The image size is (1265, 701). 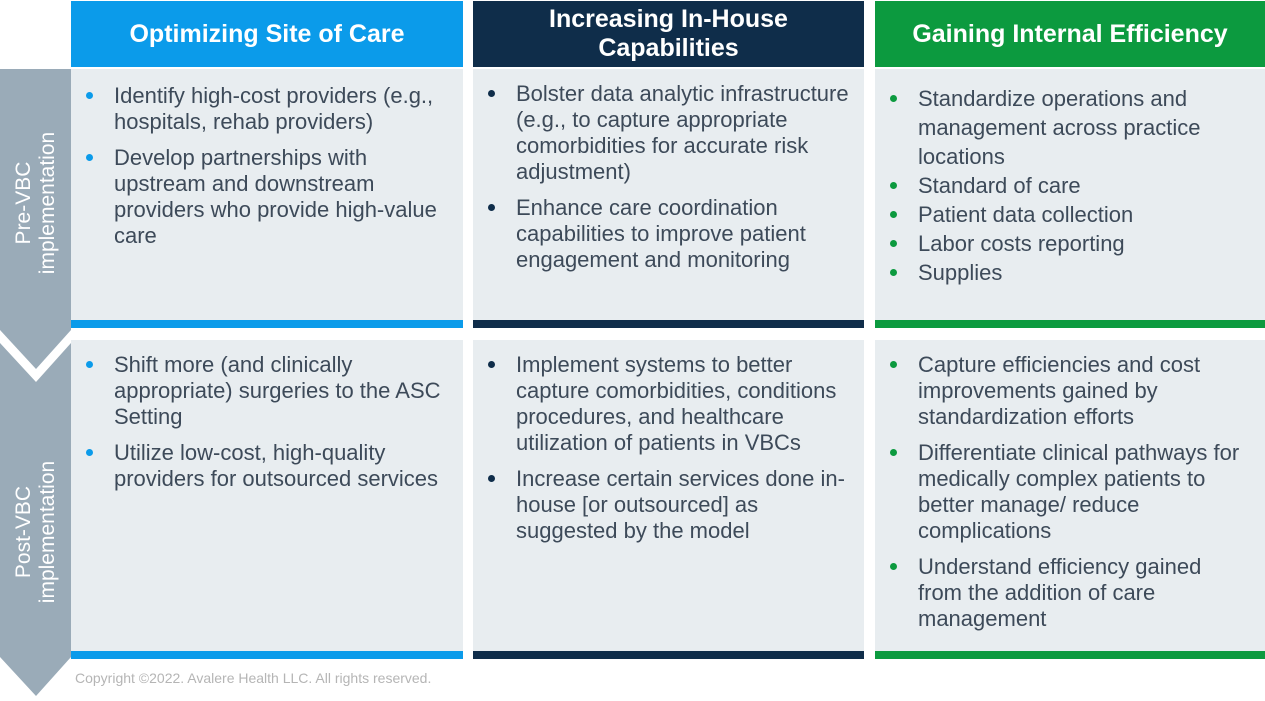 What do you see at coordinates (23, 532) in the screenshot?
I see `post-vbc-label-line1: Post-VBC` at bounding box center [23, 532].